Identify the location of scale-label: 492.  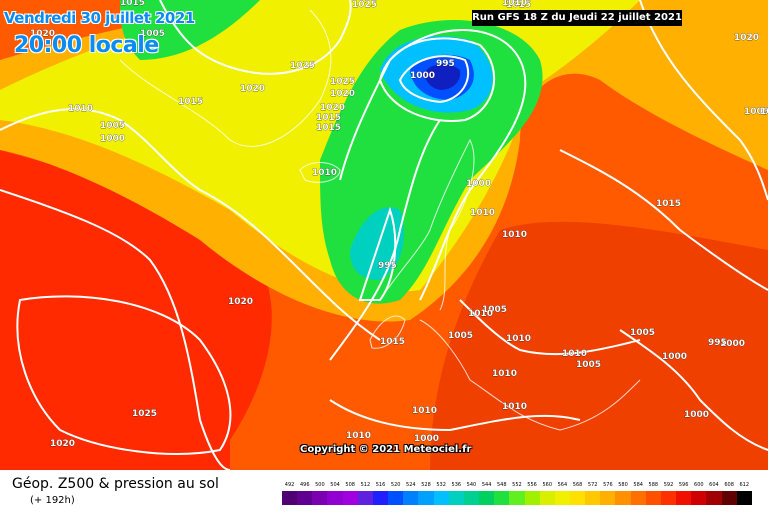
(289, 485).